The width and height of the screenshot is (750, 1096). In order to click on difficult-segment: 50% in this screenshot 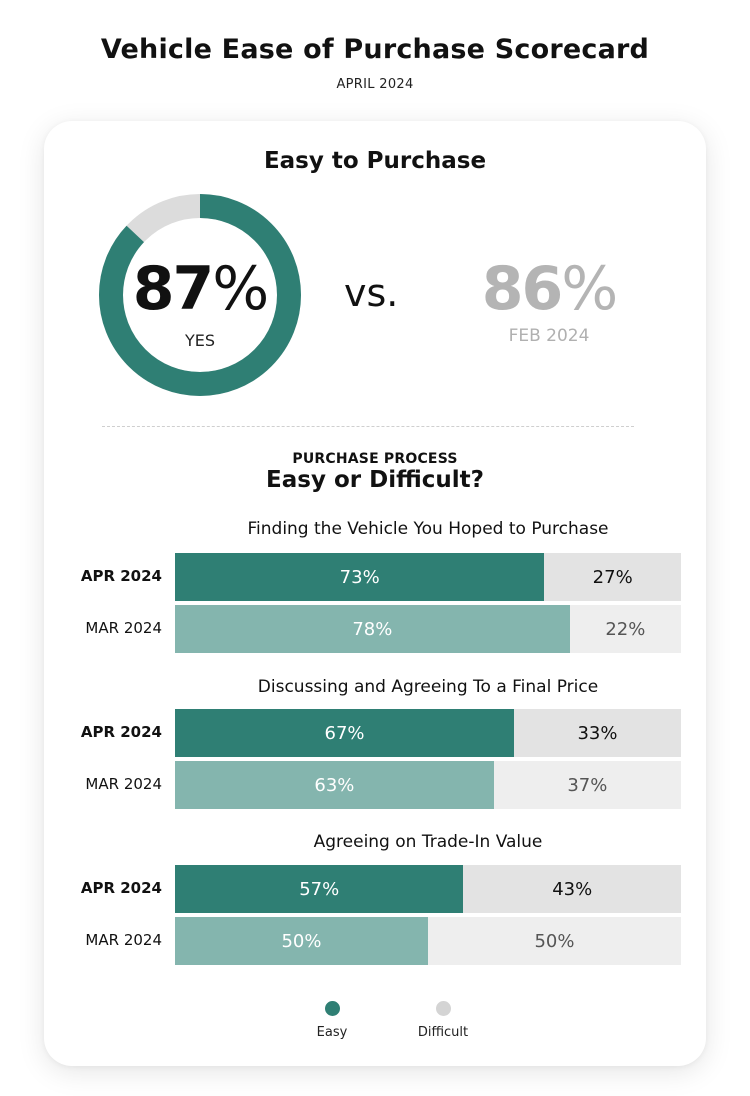, I will do `click(554, 941)`.